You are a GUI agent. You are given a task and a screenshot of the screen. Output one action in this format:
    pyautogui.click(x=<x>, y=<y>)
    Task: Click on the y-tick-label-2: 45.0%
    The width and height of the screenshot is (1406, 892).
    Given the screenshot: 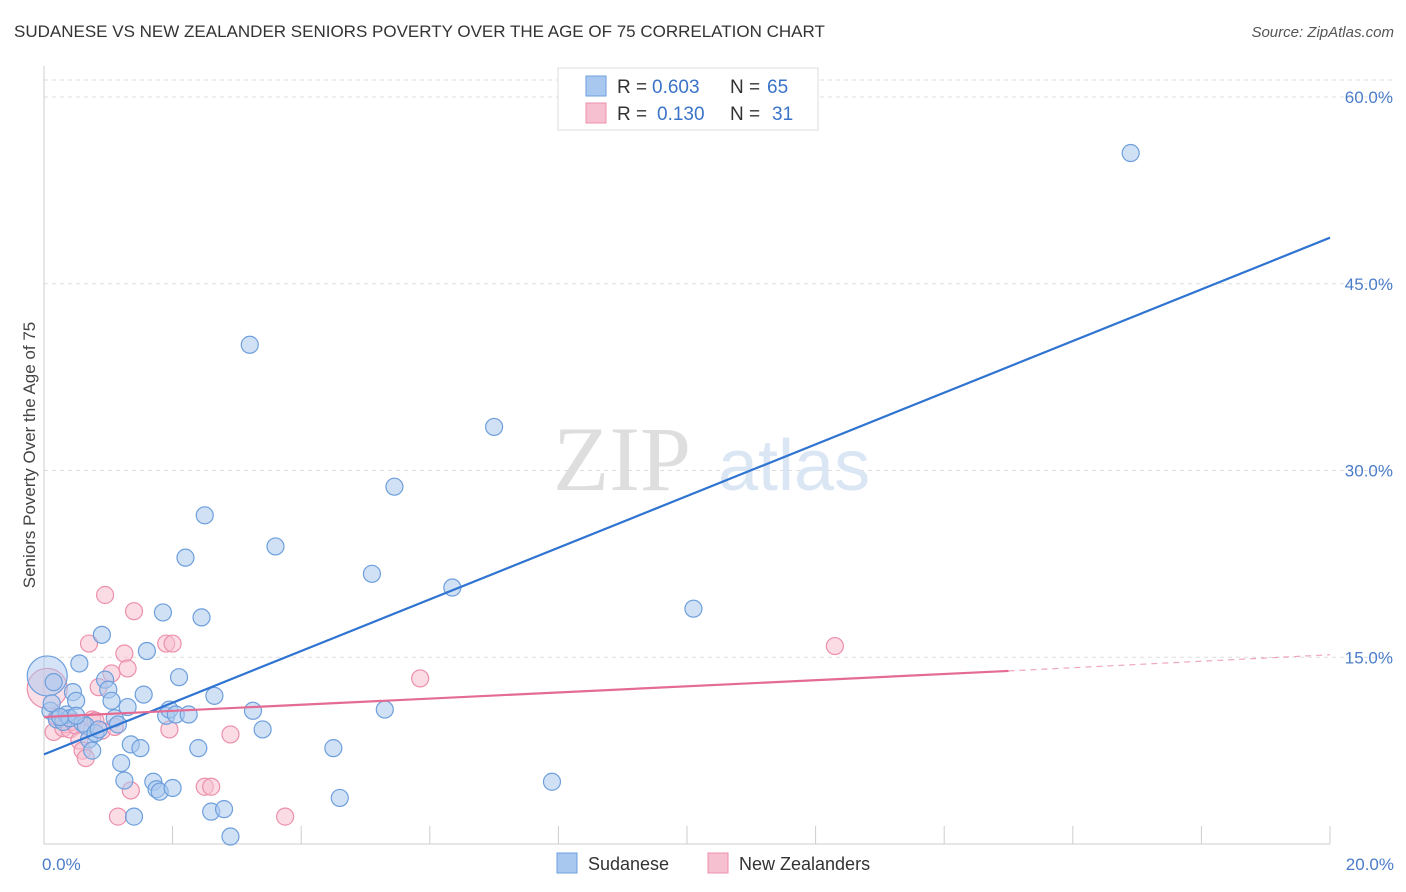 What is the action you would take?
    pyautogui.click(x=1369, y=284)
    